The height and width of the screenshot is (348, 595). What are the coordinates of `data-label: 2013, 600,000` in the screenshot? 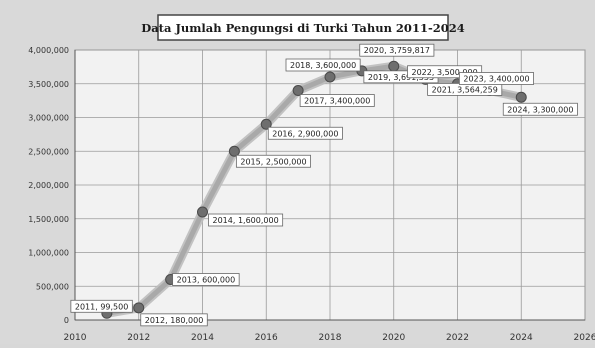 It's located at (206, 279).